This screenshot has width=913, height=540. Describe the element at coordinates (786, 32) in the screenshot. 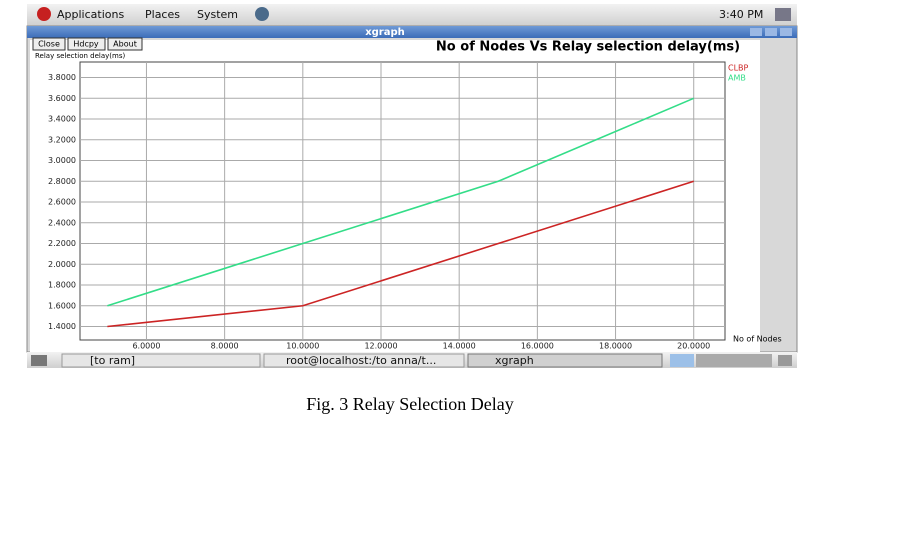

I see `close-window` at that location.